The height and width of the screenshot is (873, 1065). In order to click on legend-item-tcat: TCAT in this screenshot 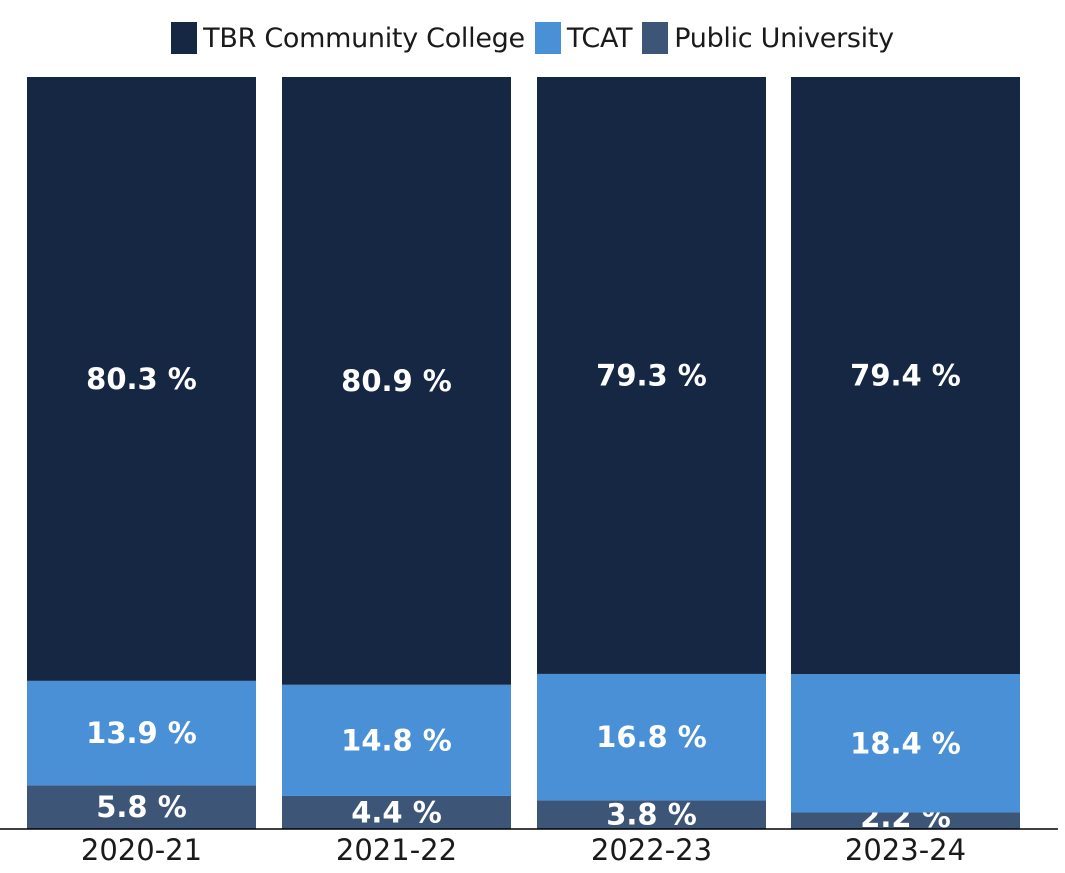, I will do `click(583, 38)`.